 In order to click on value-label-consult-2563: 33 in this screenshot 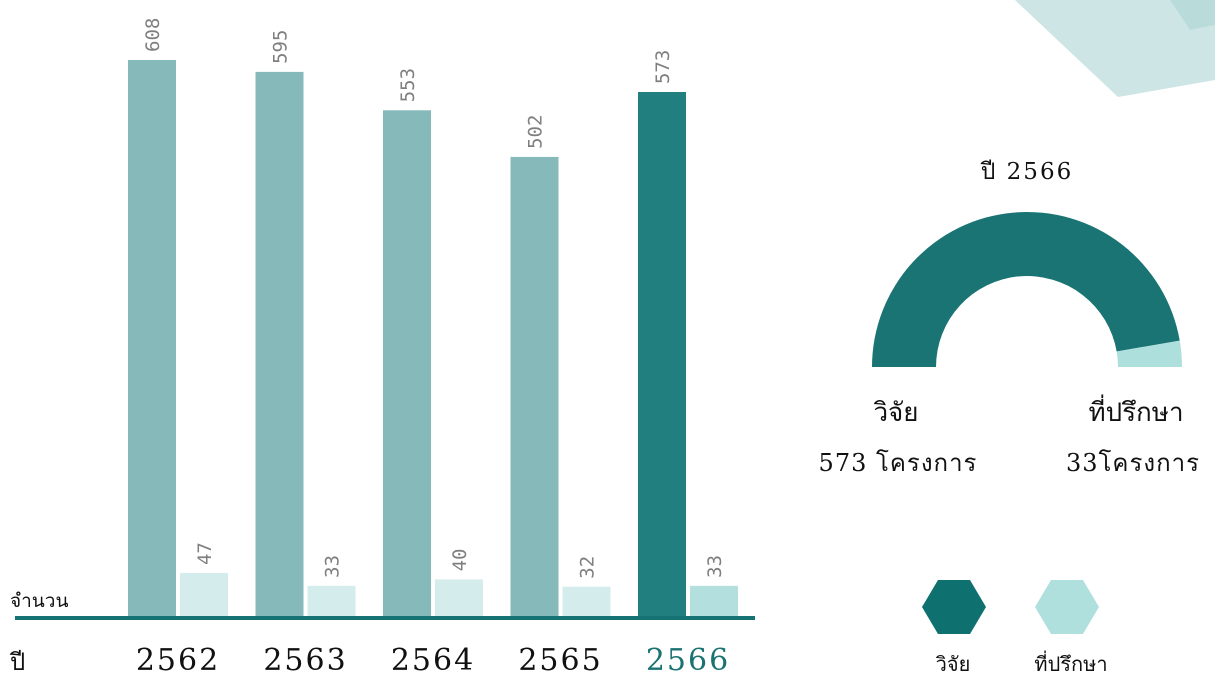, I will do `click(333, 566)`.